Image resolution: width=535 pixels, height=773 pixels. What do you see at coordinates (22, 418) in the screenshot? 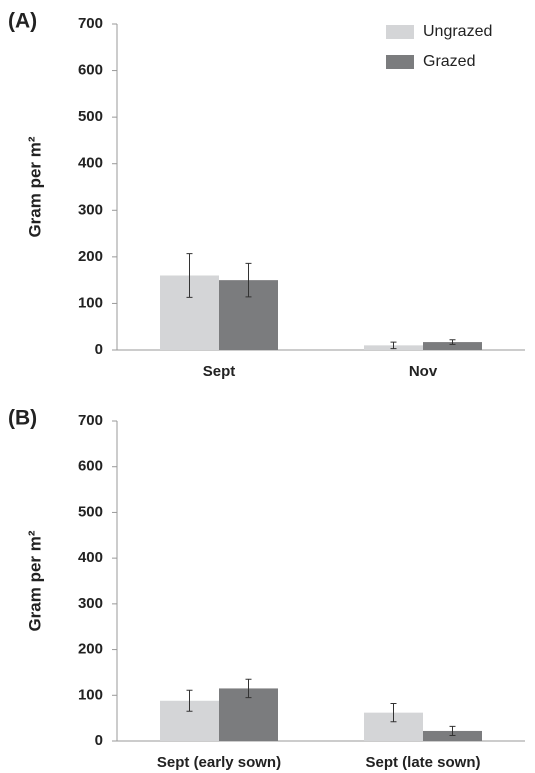
I see `panel-label: (B)` at bounding box center [22, 418].